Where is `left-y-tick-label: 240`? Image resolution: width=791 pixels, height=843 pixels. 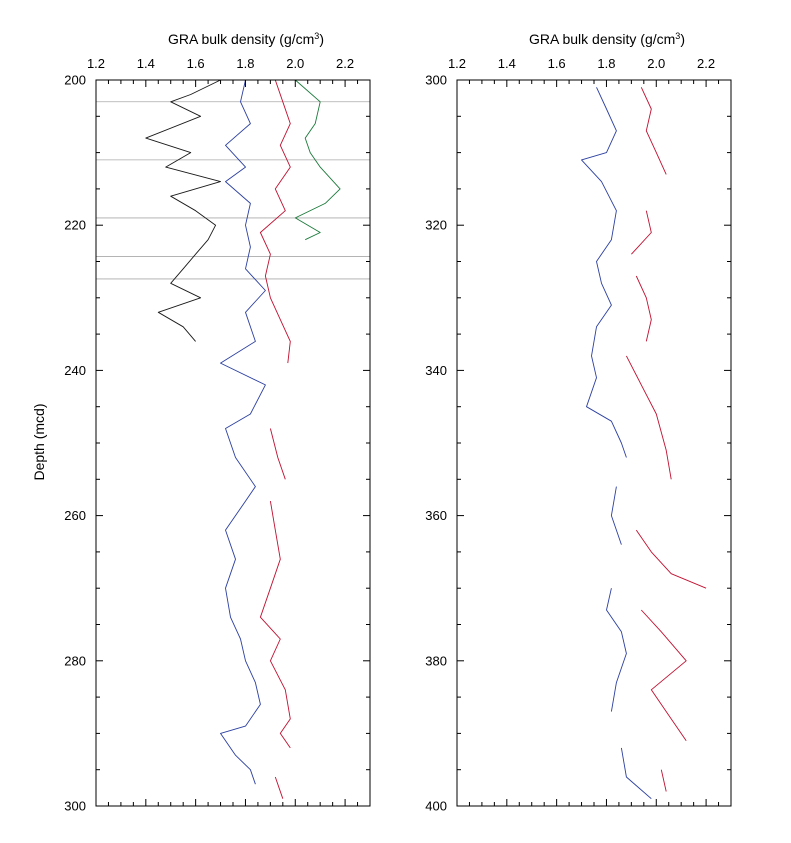 left-y-tick-label: 240 is located at coordinates (75, 370).